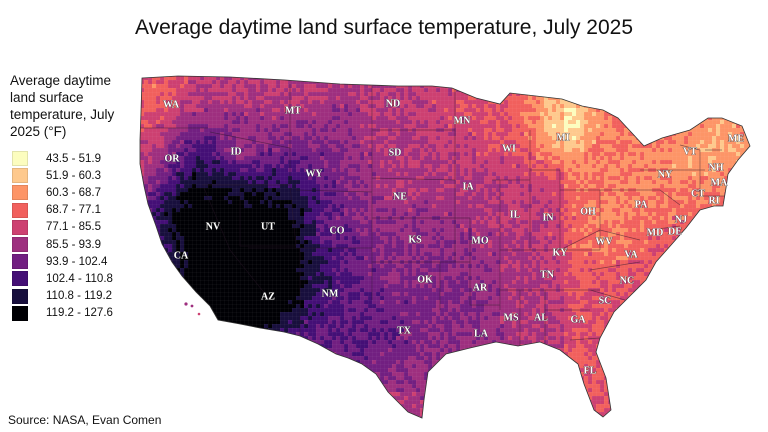 Image resolution: width=768 pixels, height=432 pixels. What do you see at coordinates (77, 261) in the screenshot?
I see `legend-label: 93.9 - 102.4` at bounding box center [77, 261].